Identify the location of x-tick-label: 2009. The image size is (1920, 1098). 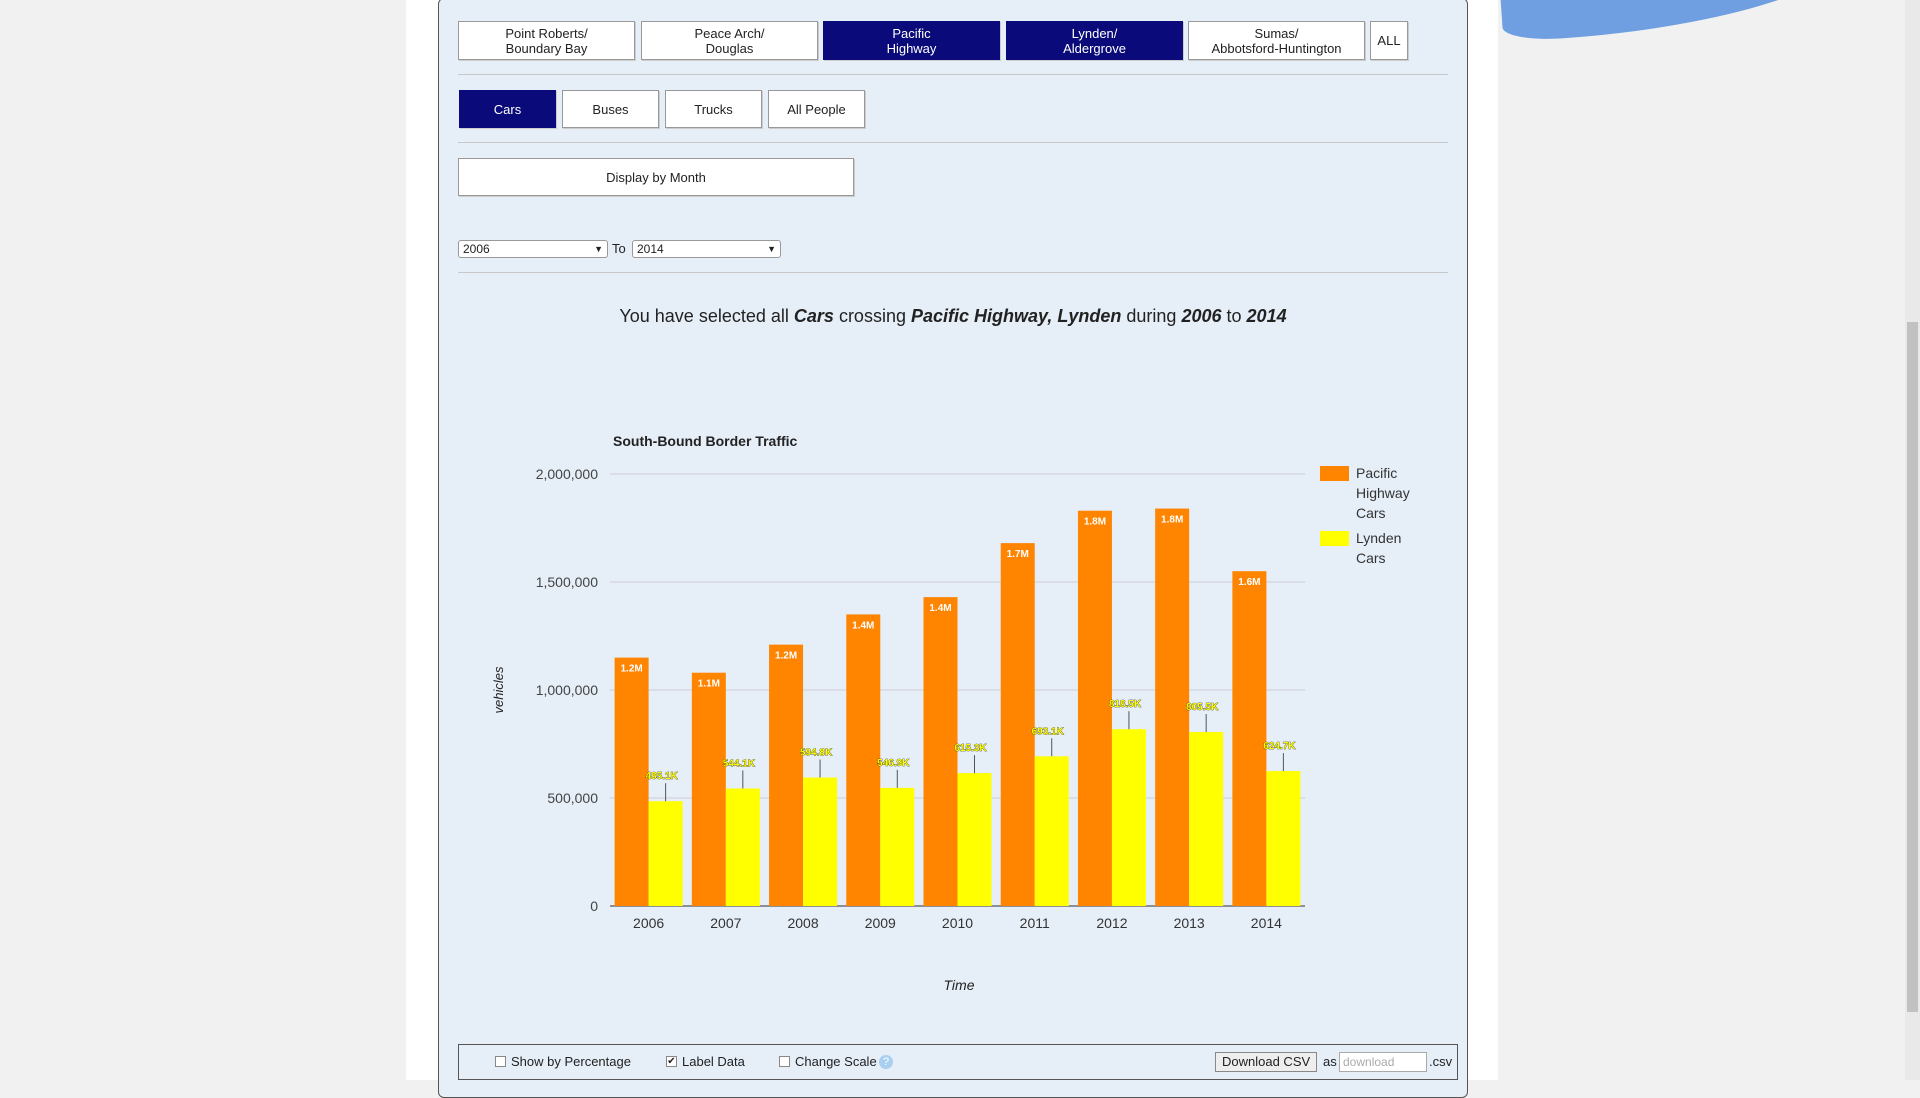
(880, 923).